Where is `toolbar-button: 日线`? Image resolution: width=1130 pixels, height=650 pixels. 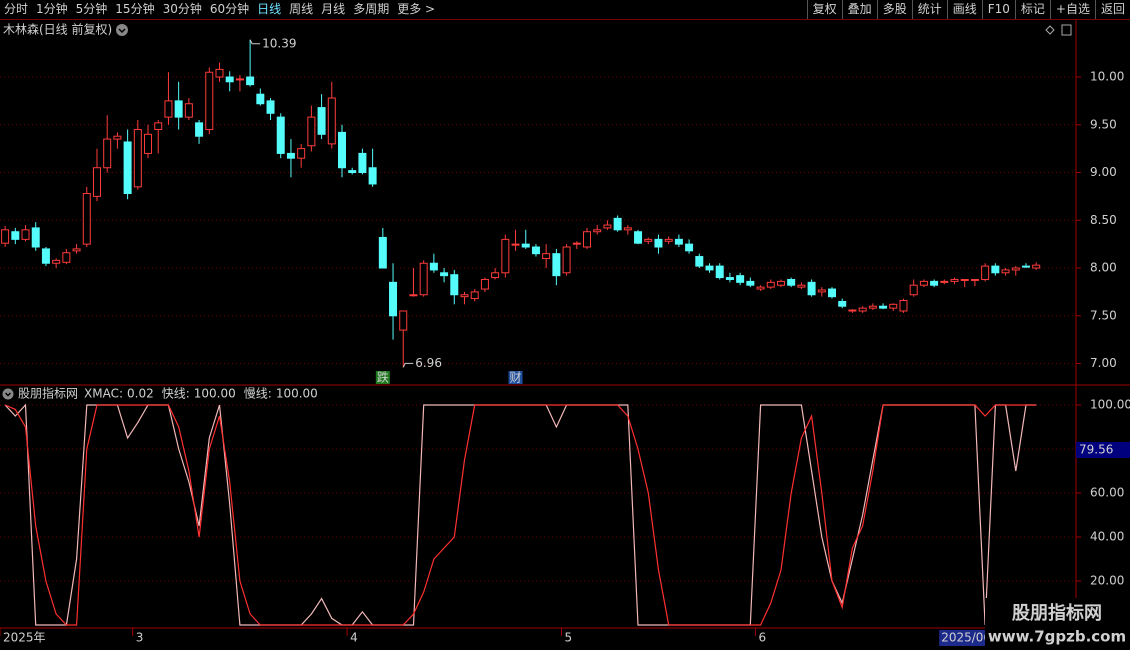 toolbar-button: 日线 is located at coordinates (269, 9).